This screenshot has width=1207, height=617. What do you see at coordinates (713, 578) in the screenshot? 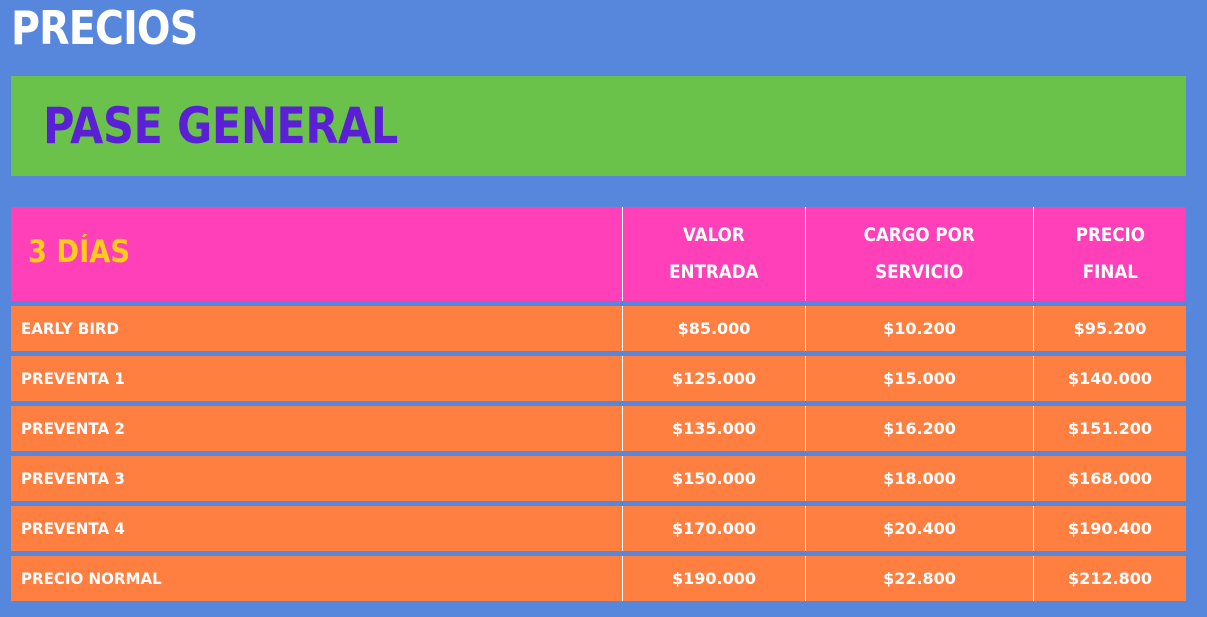
I see `row-entry-value: $190.000` at bounding box center [713, 578].